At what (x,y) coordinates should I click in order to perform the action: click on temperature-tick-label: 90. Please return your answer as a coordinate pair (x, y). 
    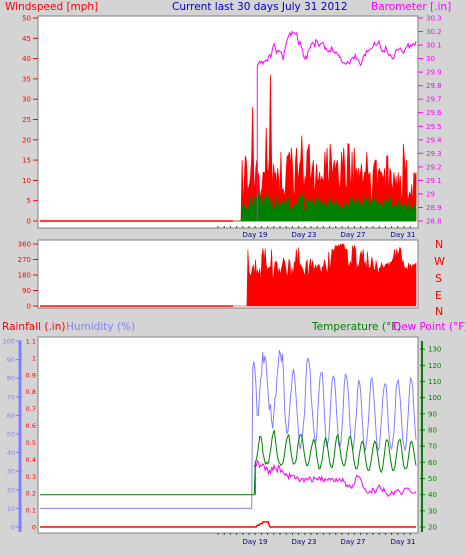
    Looking at the image, I should click on (432, 414).